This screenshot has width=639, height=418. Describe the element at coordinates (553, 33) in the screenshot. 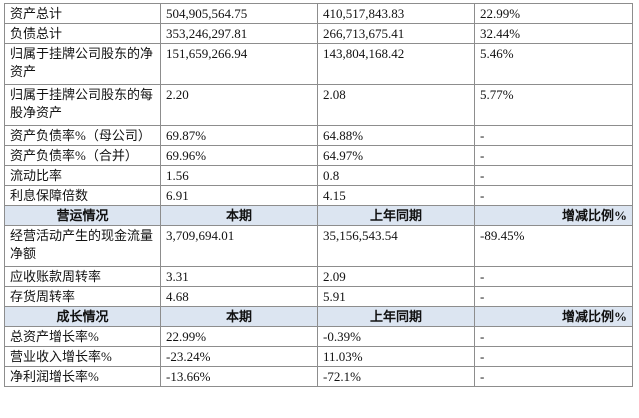

I see `change-value: 32.44%` at that location.